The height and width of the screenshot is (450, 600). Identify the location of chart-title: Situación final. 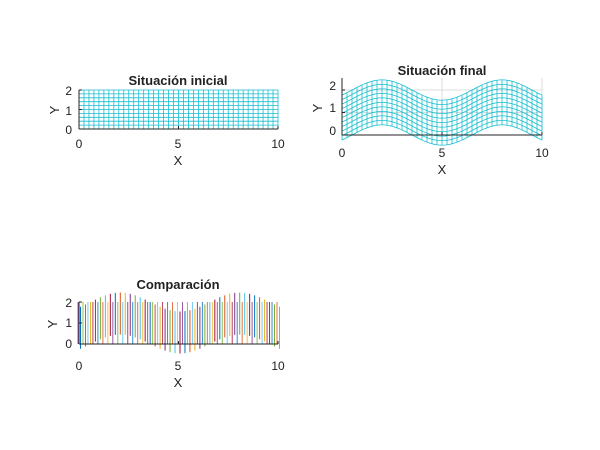
(442, 70).